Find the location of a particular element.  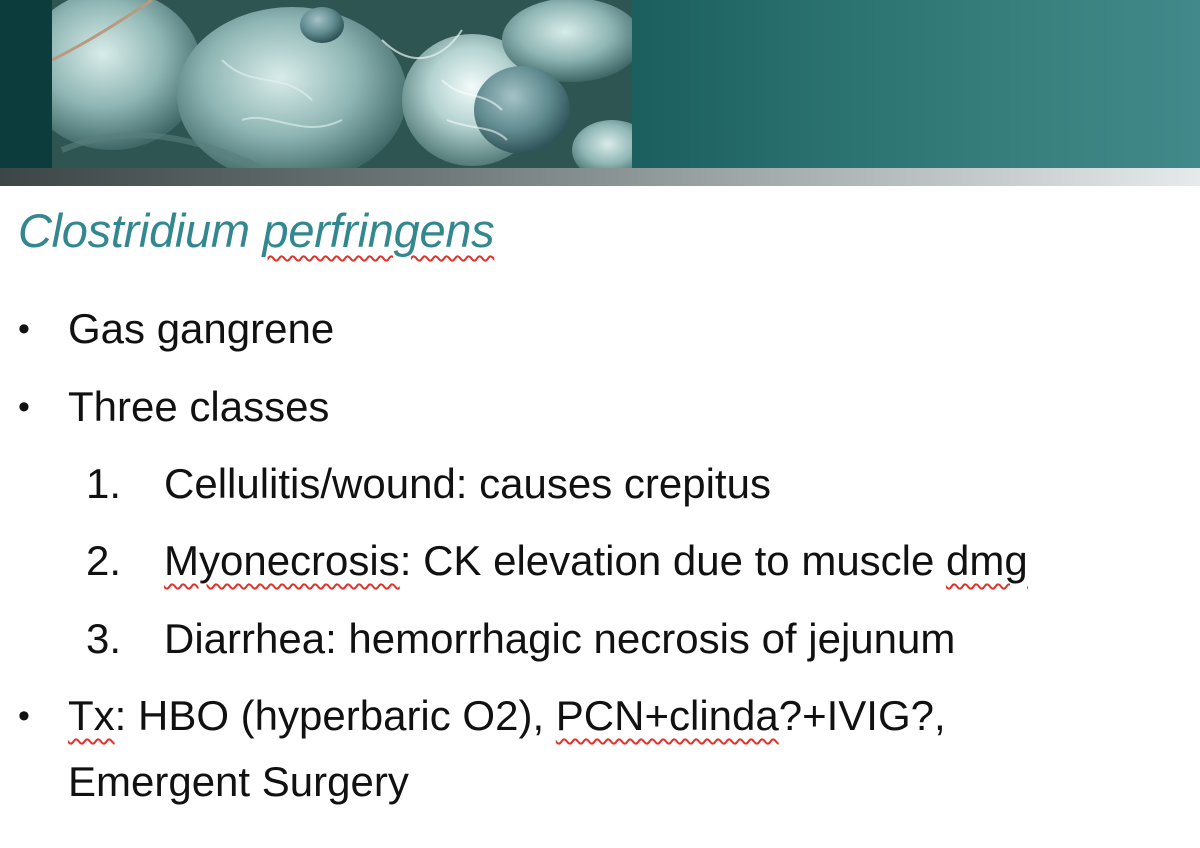

treatment-tail: ?+IVIG?, is located at coordinates (862, 715).